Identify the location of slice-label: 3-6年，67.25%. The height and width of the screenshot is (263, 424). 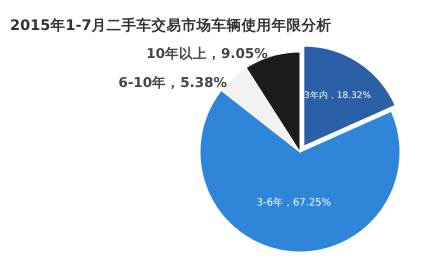
(294, 202).